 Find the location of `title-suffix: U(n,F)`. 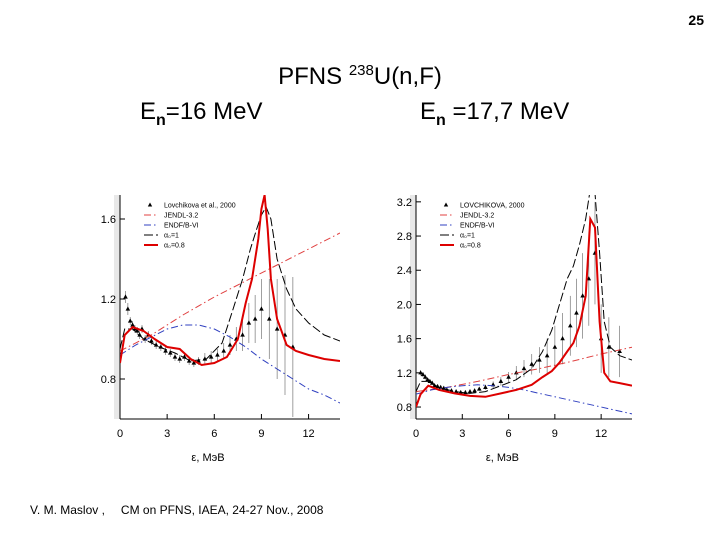

title-suffix: U(n,F) is located at coordinates (407, 76).